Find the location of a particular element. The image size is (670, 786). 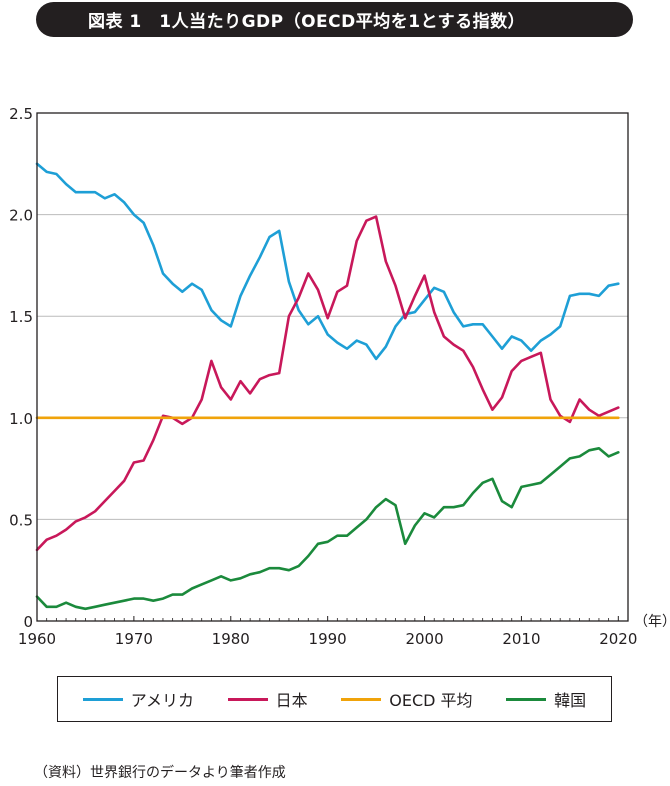

legend-label: アメリカ is located at coordinates (162, 700).